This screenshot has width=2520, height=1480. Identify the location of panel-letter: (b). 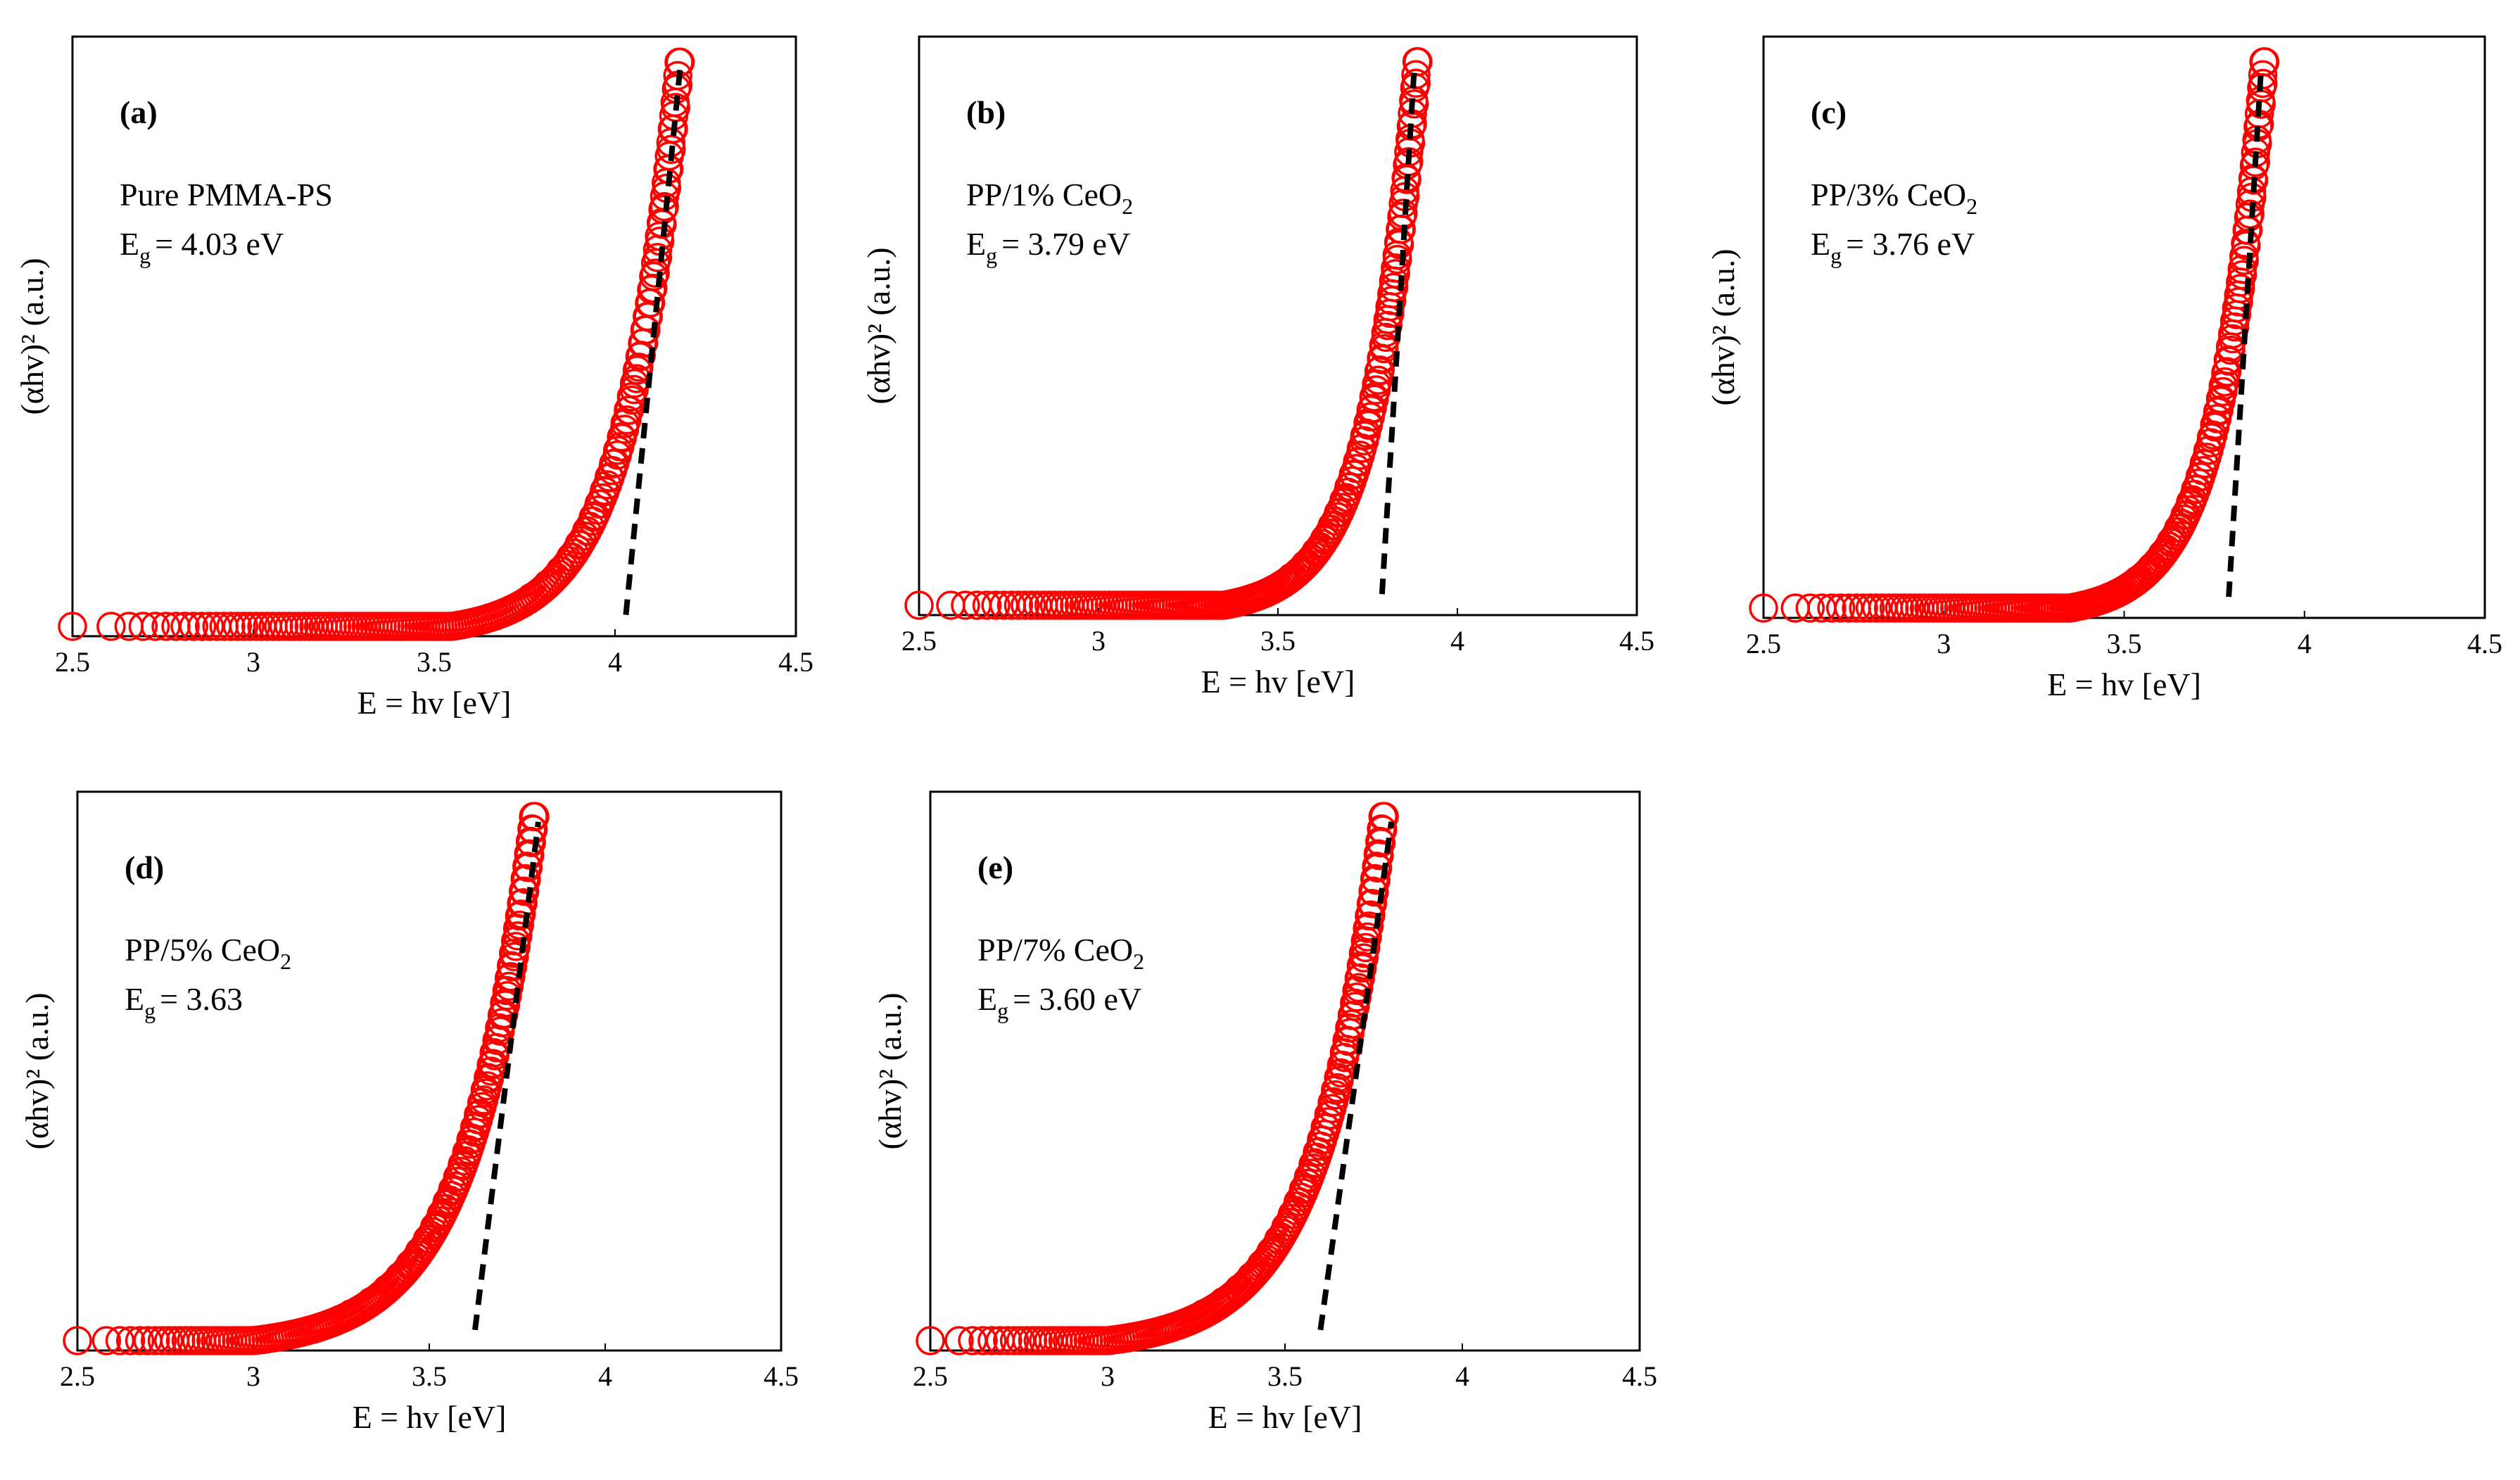
(986, 112).